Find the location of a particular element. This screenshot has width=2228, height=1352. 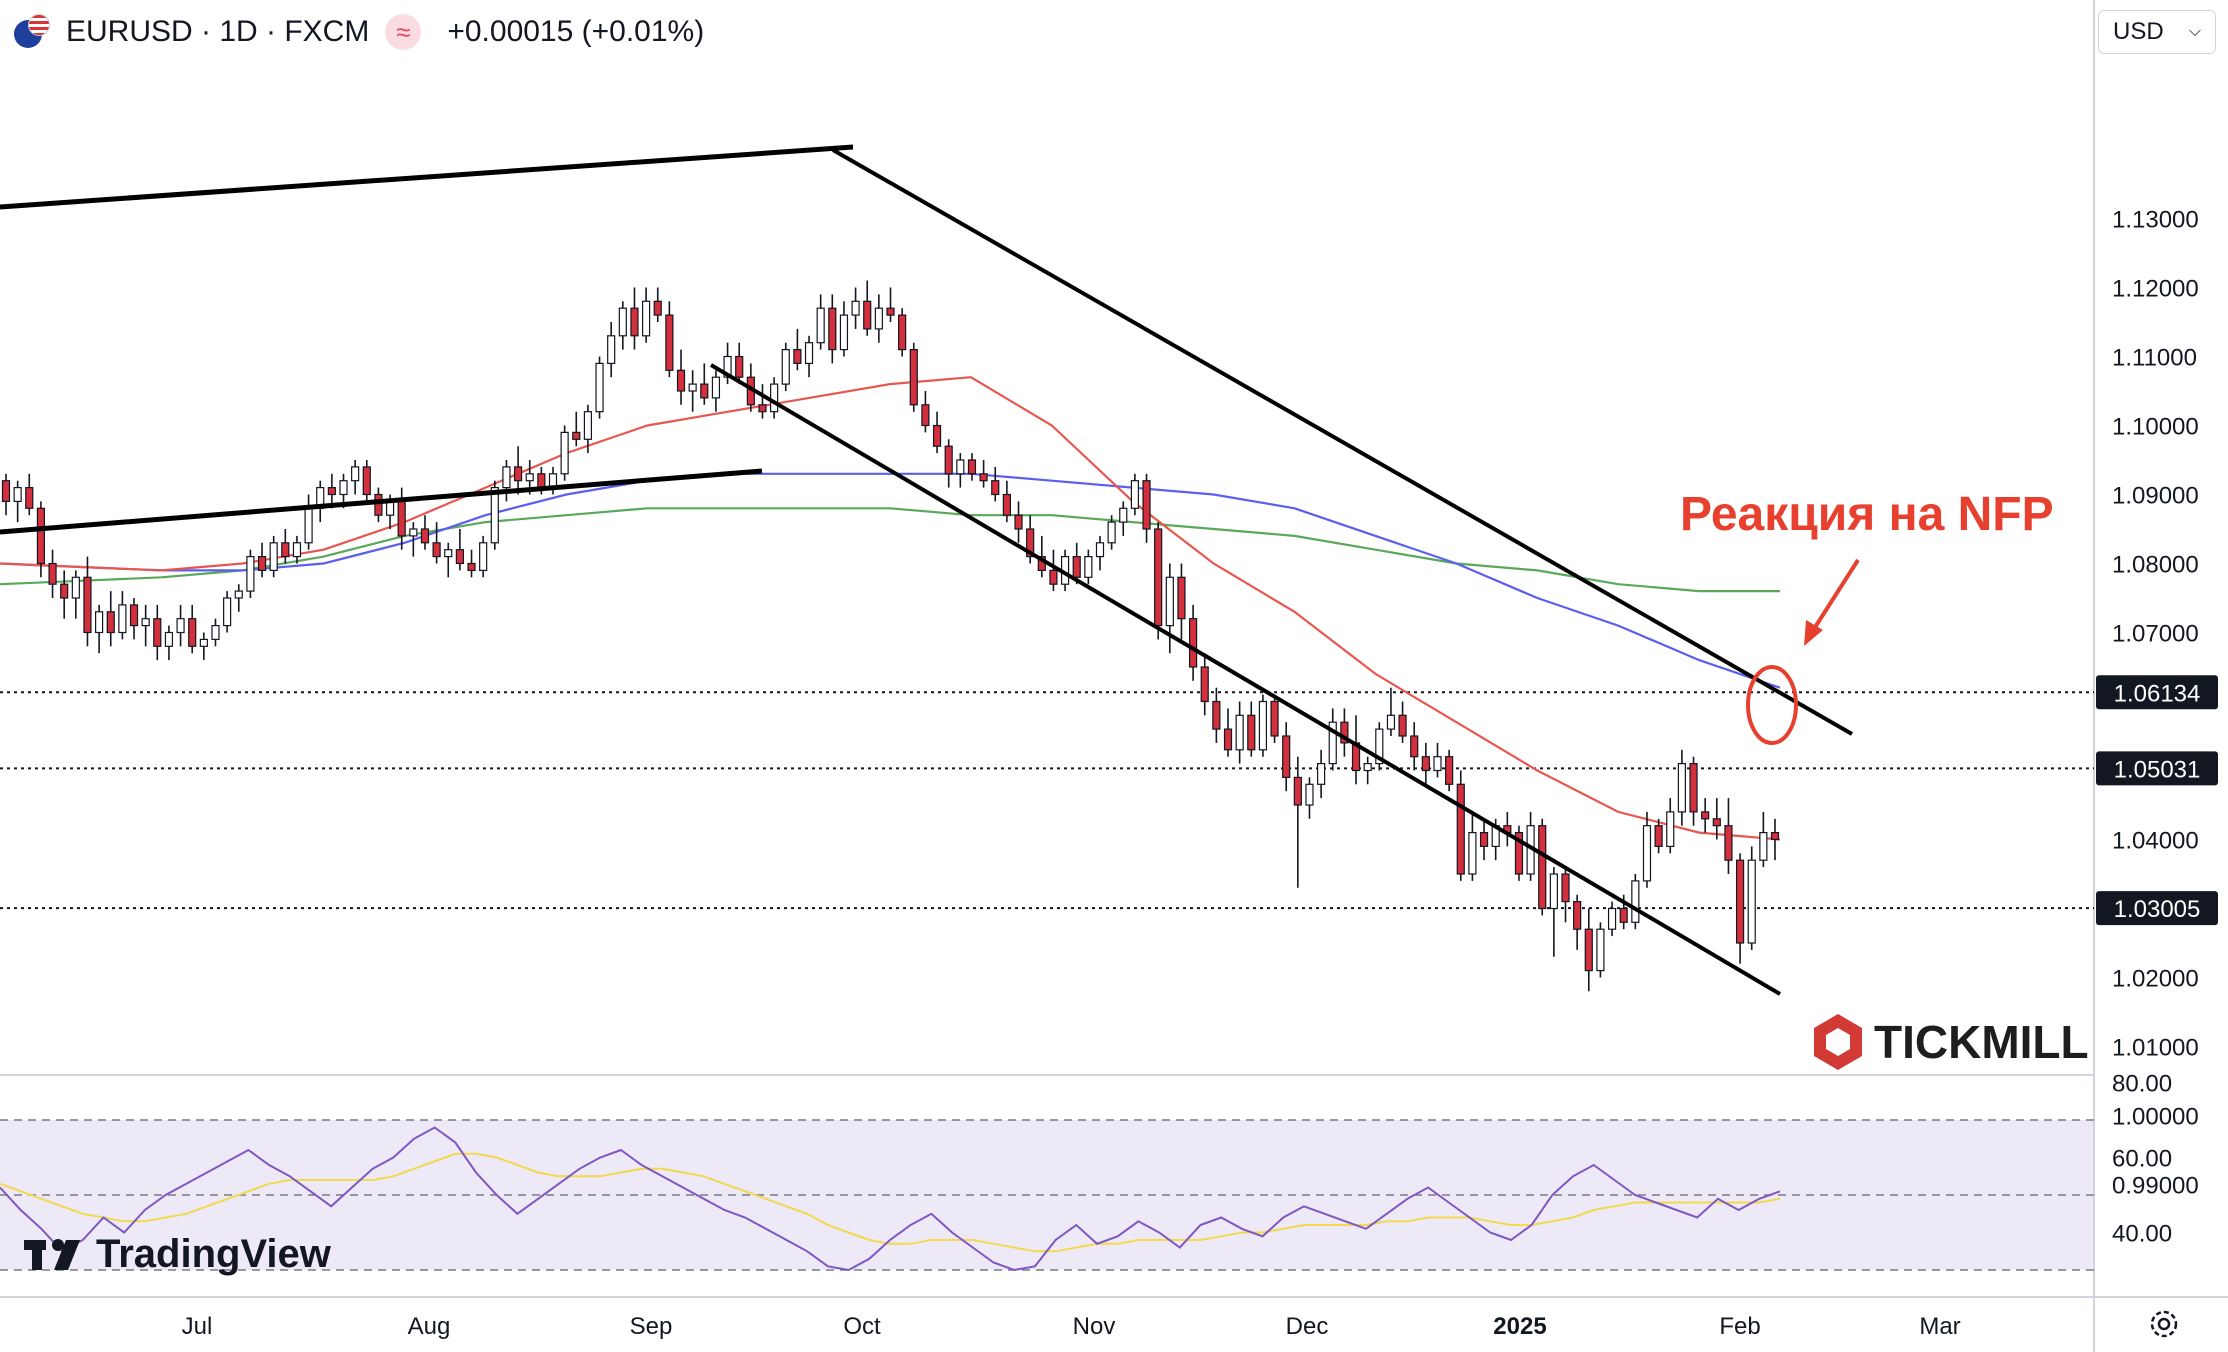

tradingview-logo: TradingView is located at coordinates (178, 1254).